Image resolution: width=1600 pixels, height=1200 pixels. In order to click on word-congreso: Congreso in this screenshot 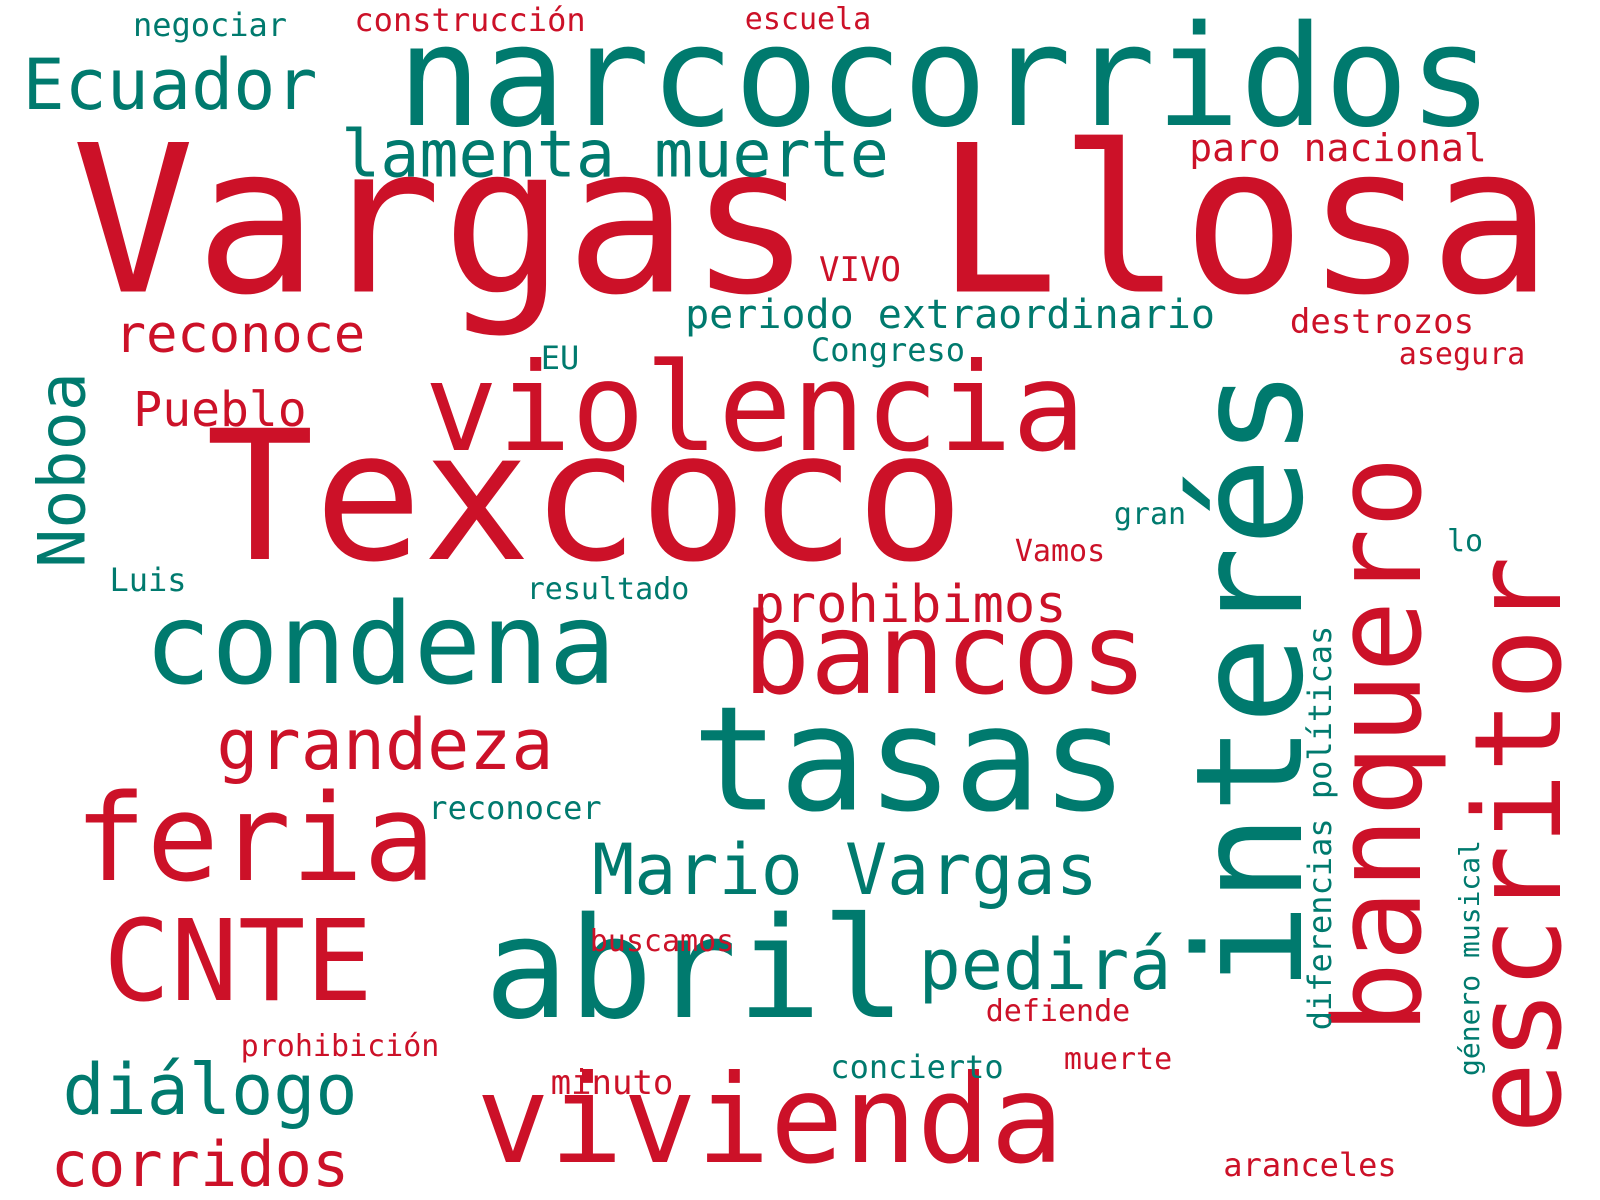, I will do `click(888, 350)`.